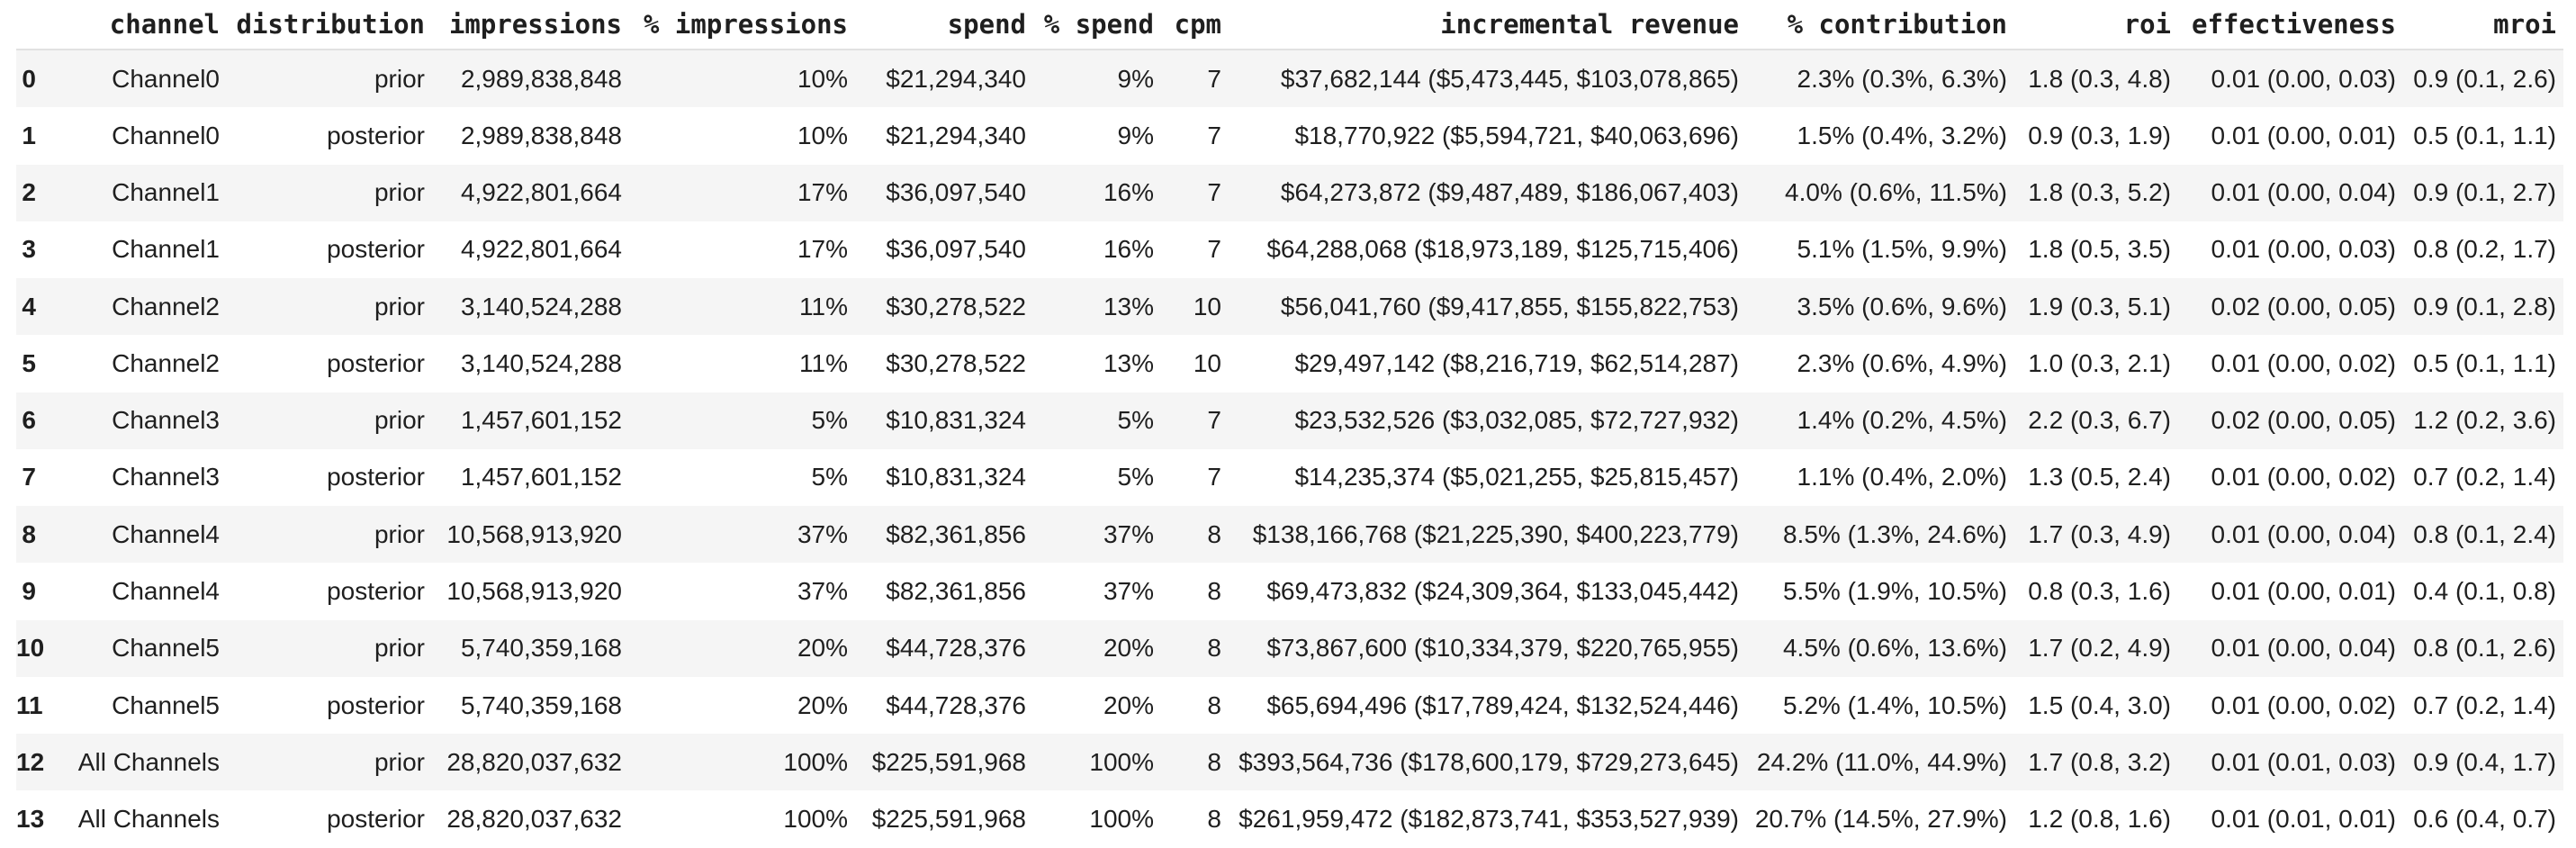  Describe the element at coordinates (2099, 421) in the screenshot. I see `cell-roi: 2.2 (0.3, 6.7)` at that location.